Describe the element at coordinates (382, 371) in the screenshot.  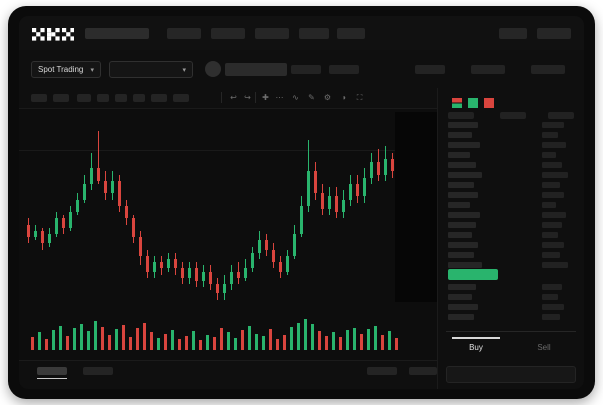
I see `tab-positions` at that location.